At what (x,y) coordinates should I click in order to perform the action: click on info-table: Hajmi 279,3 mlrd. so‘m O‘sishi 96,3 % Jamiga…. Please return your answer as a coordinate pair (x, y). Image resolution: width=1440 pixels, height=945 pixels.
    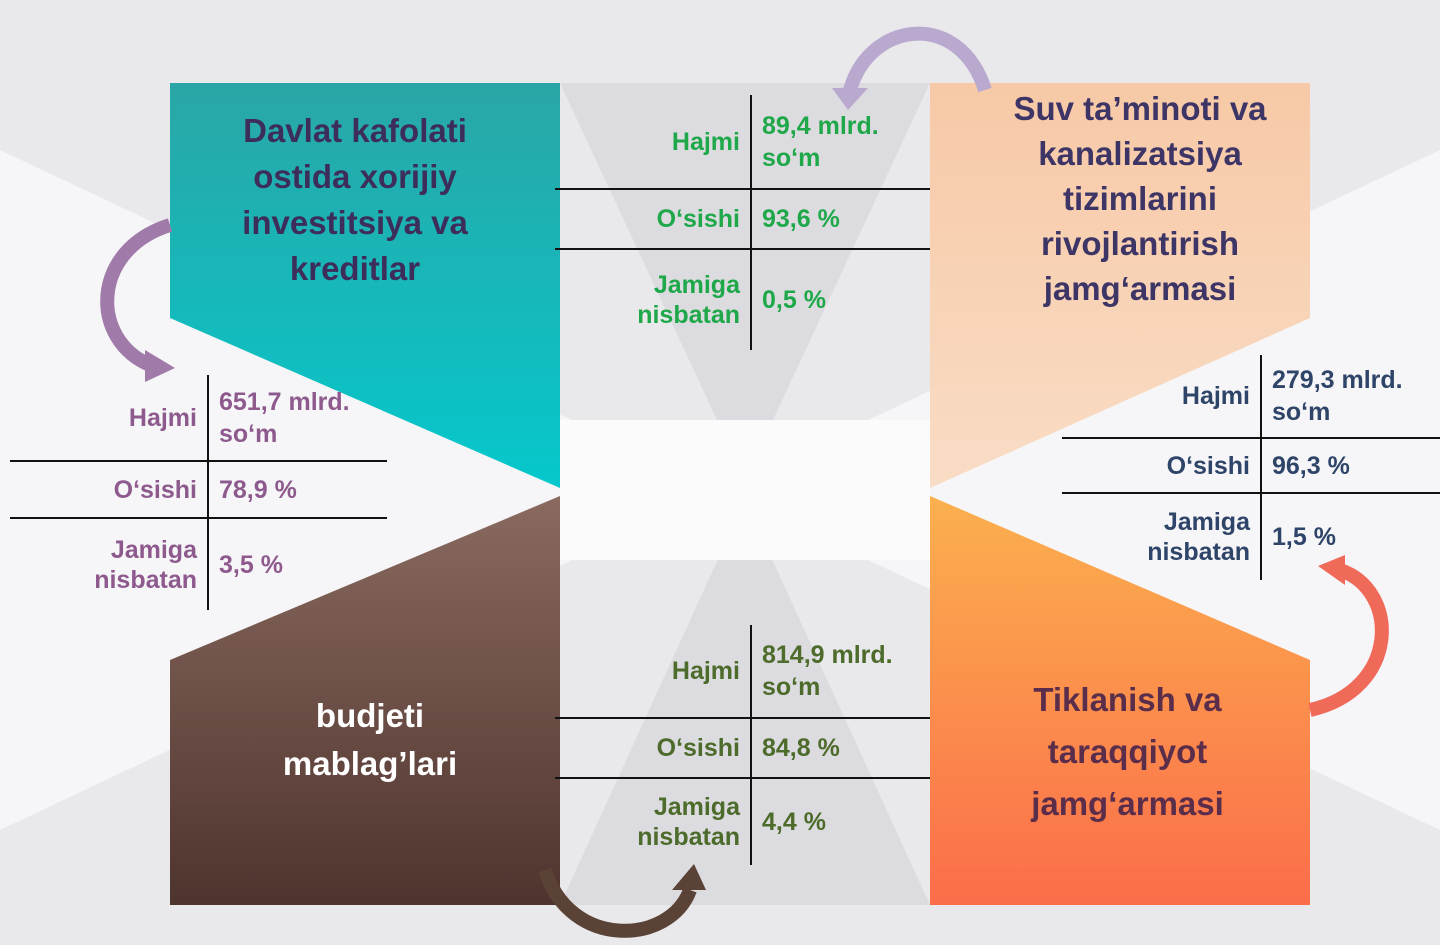
    Looking at the image, I should click on (1251, 467).